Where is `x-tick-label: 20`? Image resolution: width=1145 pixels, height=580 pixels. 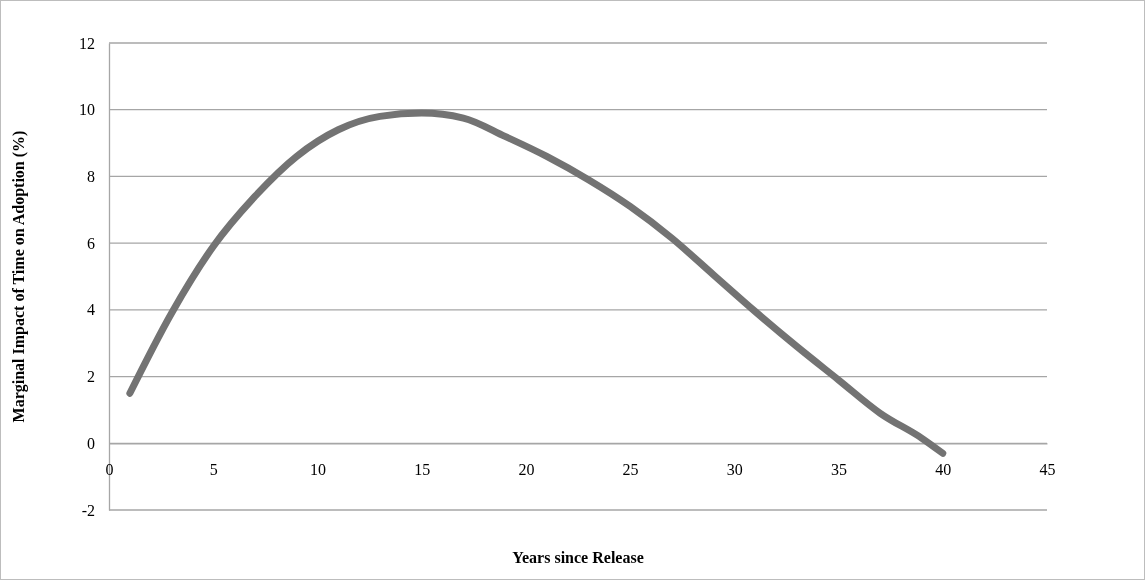
x-tick-label: 20 is located at coordinates (526, 469).